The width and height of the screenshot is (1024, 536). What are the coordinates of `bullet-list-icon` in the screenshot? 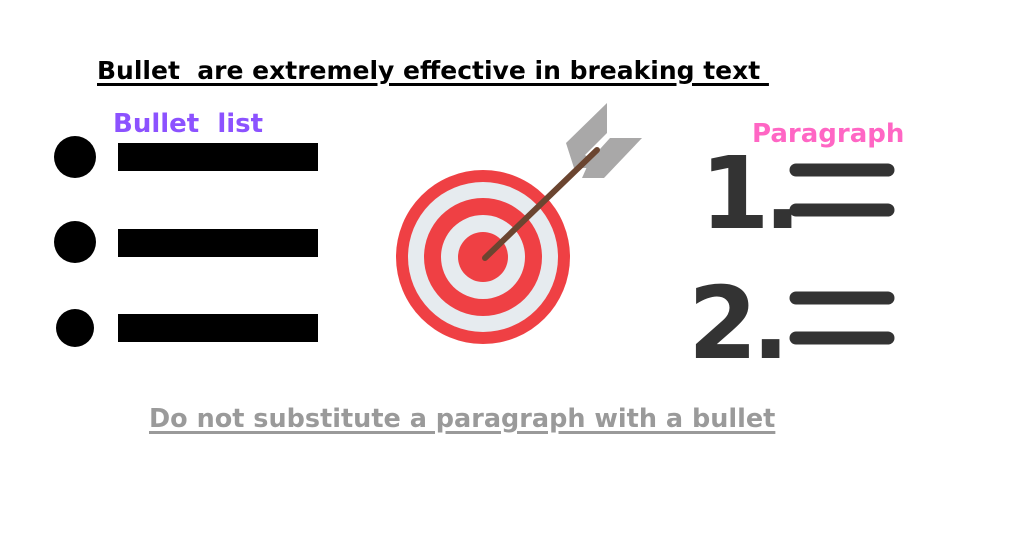 It's located at (186, 241).